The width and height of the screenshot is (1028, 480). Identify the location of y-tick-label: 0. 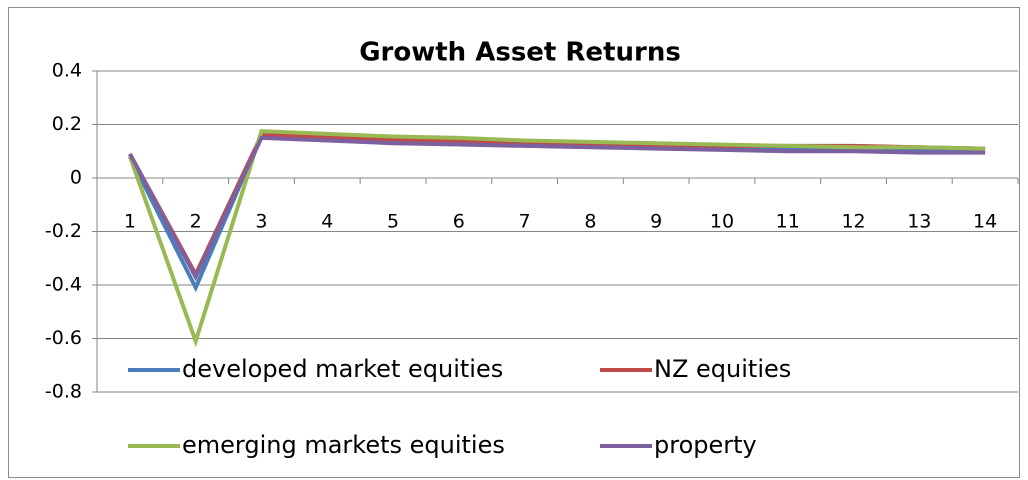
(76, 178).